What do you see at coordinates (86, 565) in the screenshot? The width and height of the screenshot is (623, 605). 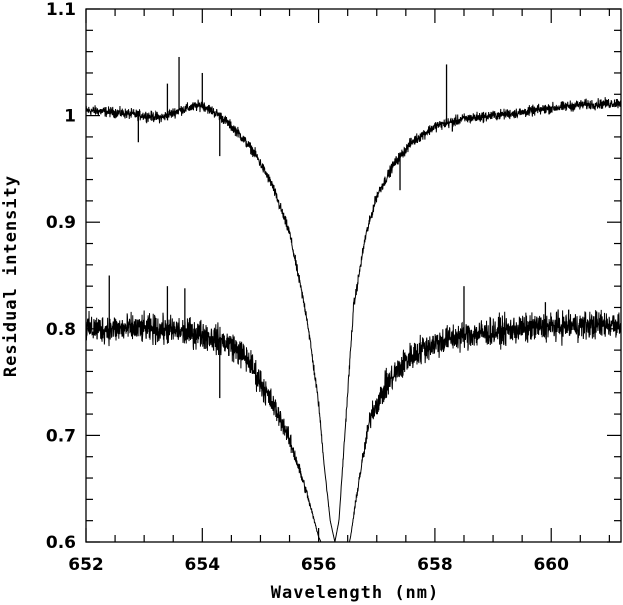 I see `x-tick-label: 652` at bounding box center [86, 565].